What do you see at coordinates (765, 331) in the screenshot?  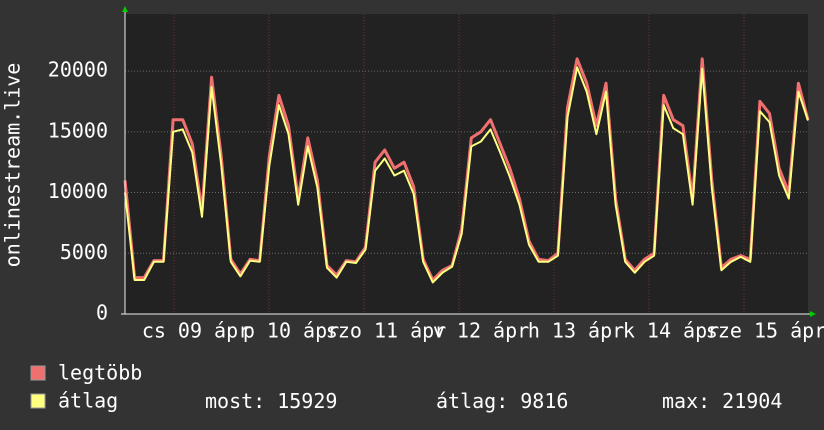 I see `x-tick-label: sze 15 ápr` at bounding box center [765, 331].